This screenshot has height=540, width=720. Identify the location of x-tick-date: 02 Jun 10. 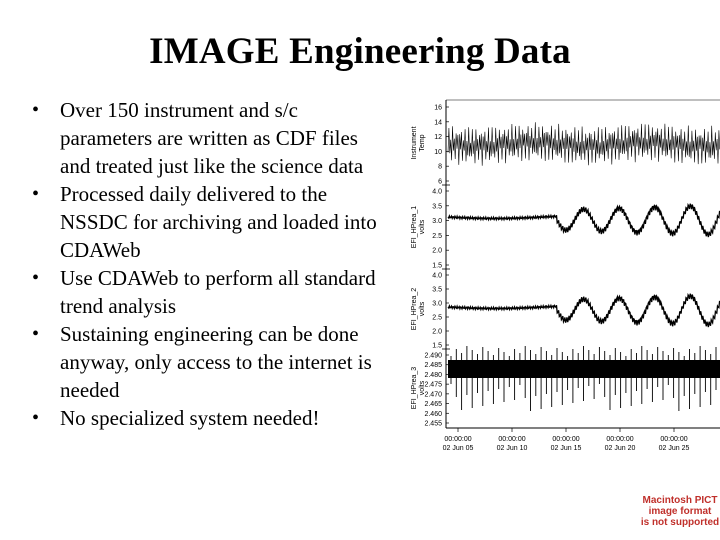
(512, 448).